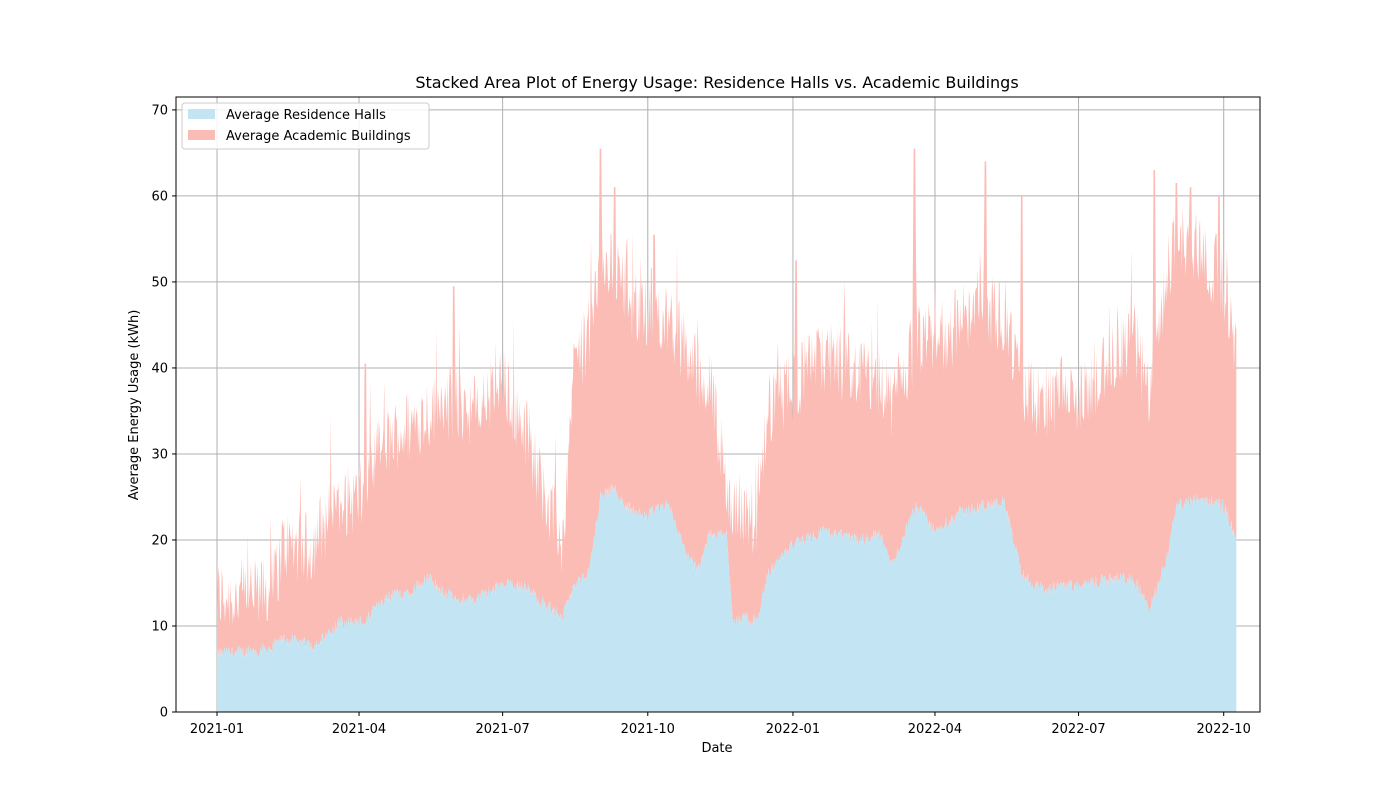 Image resolution: width=1400 pixels, height=800 pixels. I want to click on x-tick-label: 2021-07, so click(502, 729).